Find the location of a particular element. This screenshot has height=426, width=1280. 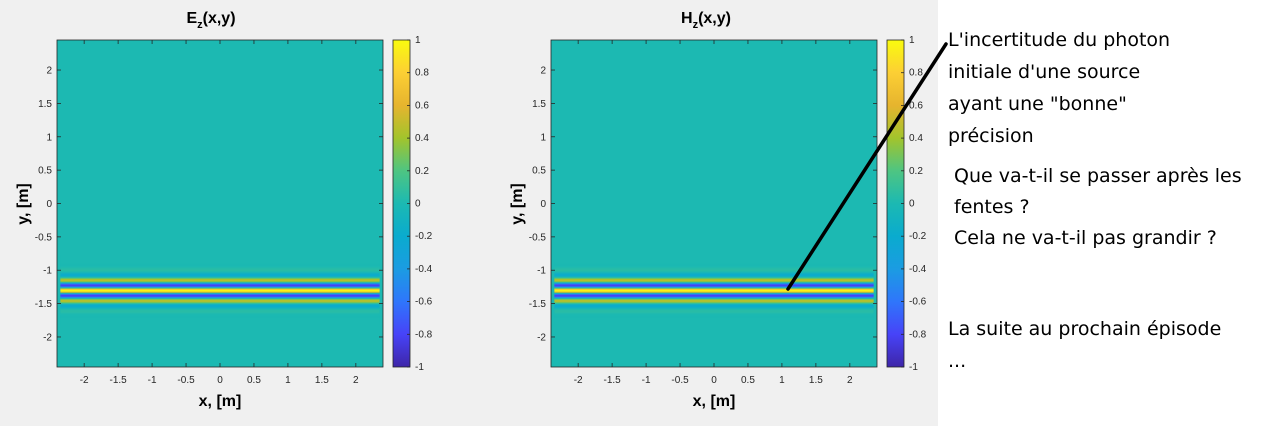

colorbar-tick-label: 0 is located at coordinates (912, 204).